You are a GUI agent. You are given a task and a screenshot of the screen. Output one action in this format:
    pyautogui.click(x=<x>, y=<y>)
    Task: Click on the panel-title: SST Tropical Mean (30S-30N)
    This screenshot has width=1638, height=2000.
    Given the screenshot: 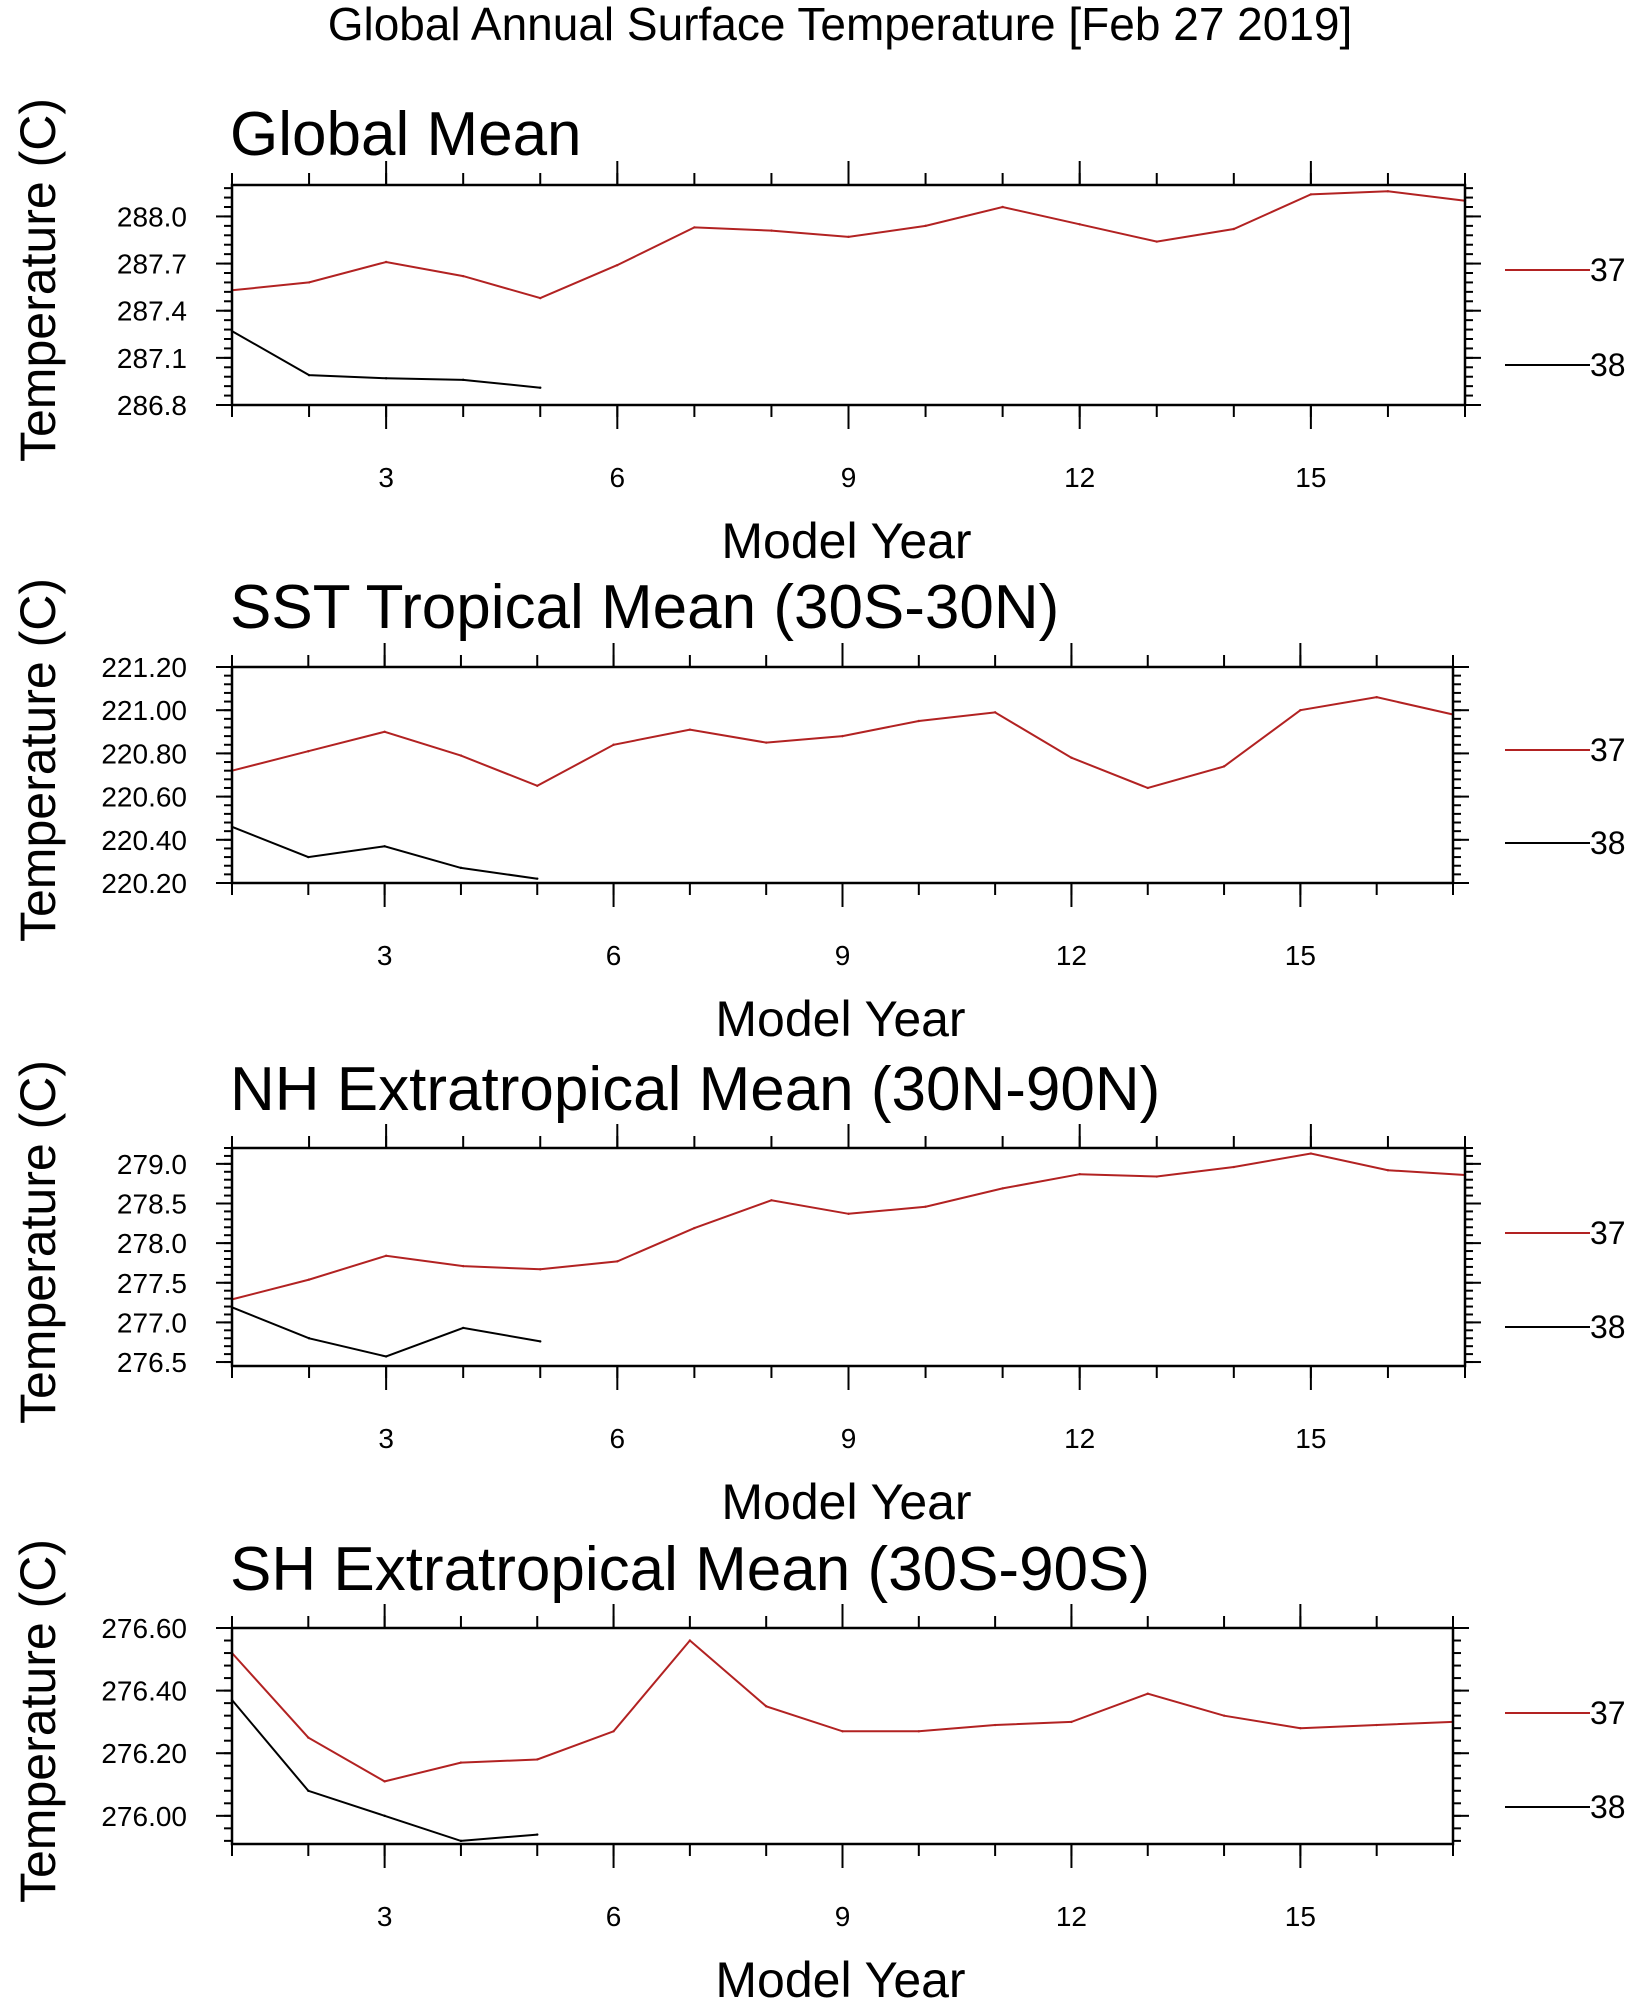 What is the action you would take?
    pyautogui.click(x=644, y=607)
    